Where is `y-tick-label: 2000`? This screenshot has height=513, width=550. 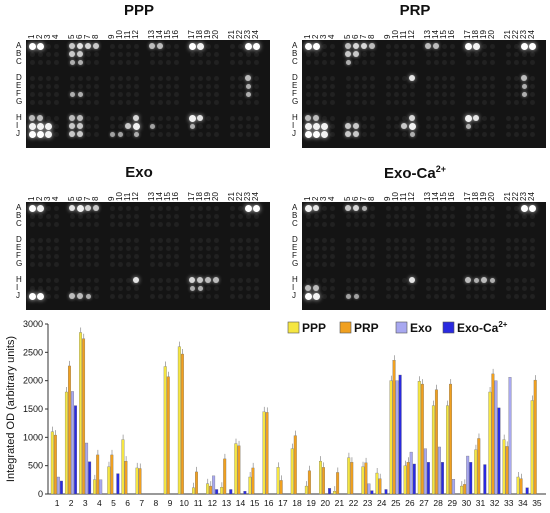 y-tick-label: 2000 is located at coordinates (33, 381).